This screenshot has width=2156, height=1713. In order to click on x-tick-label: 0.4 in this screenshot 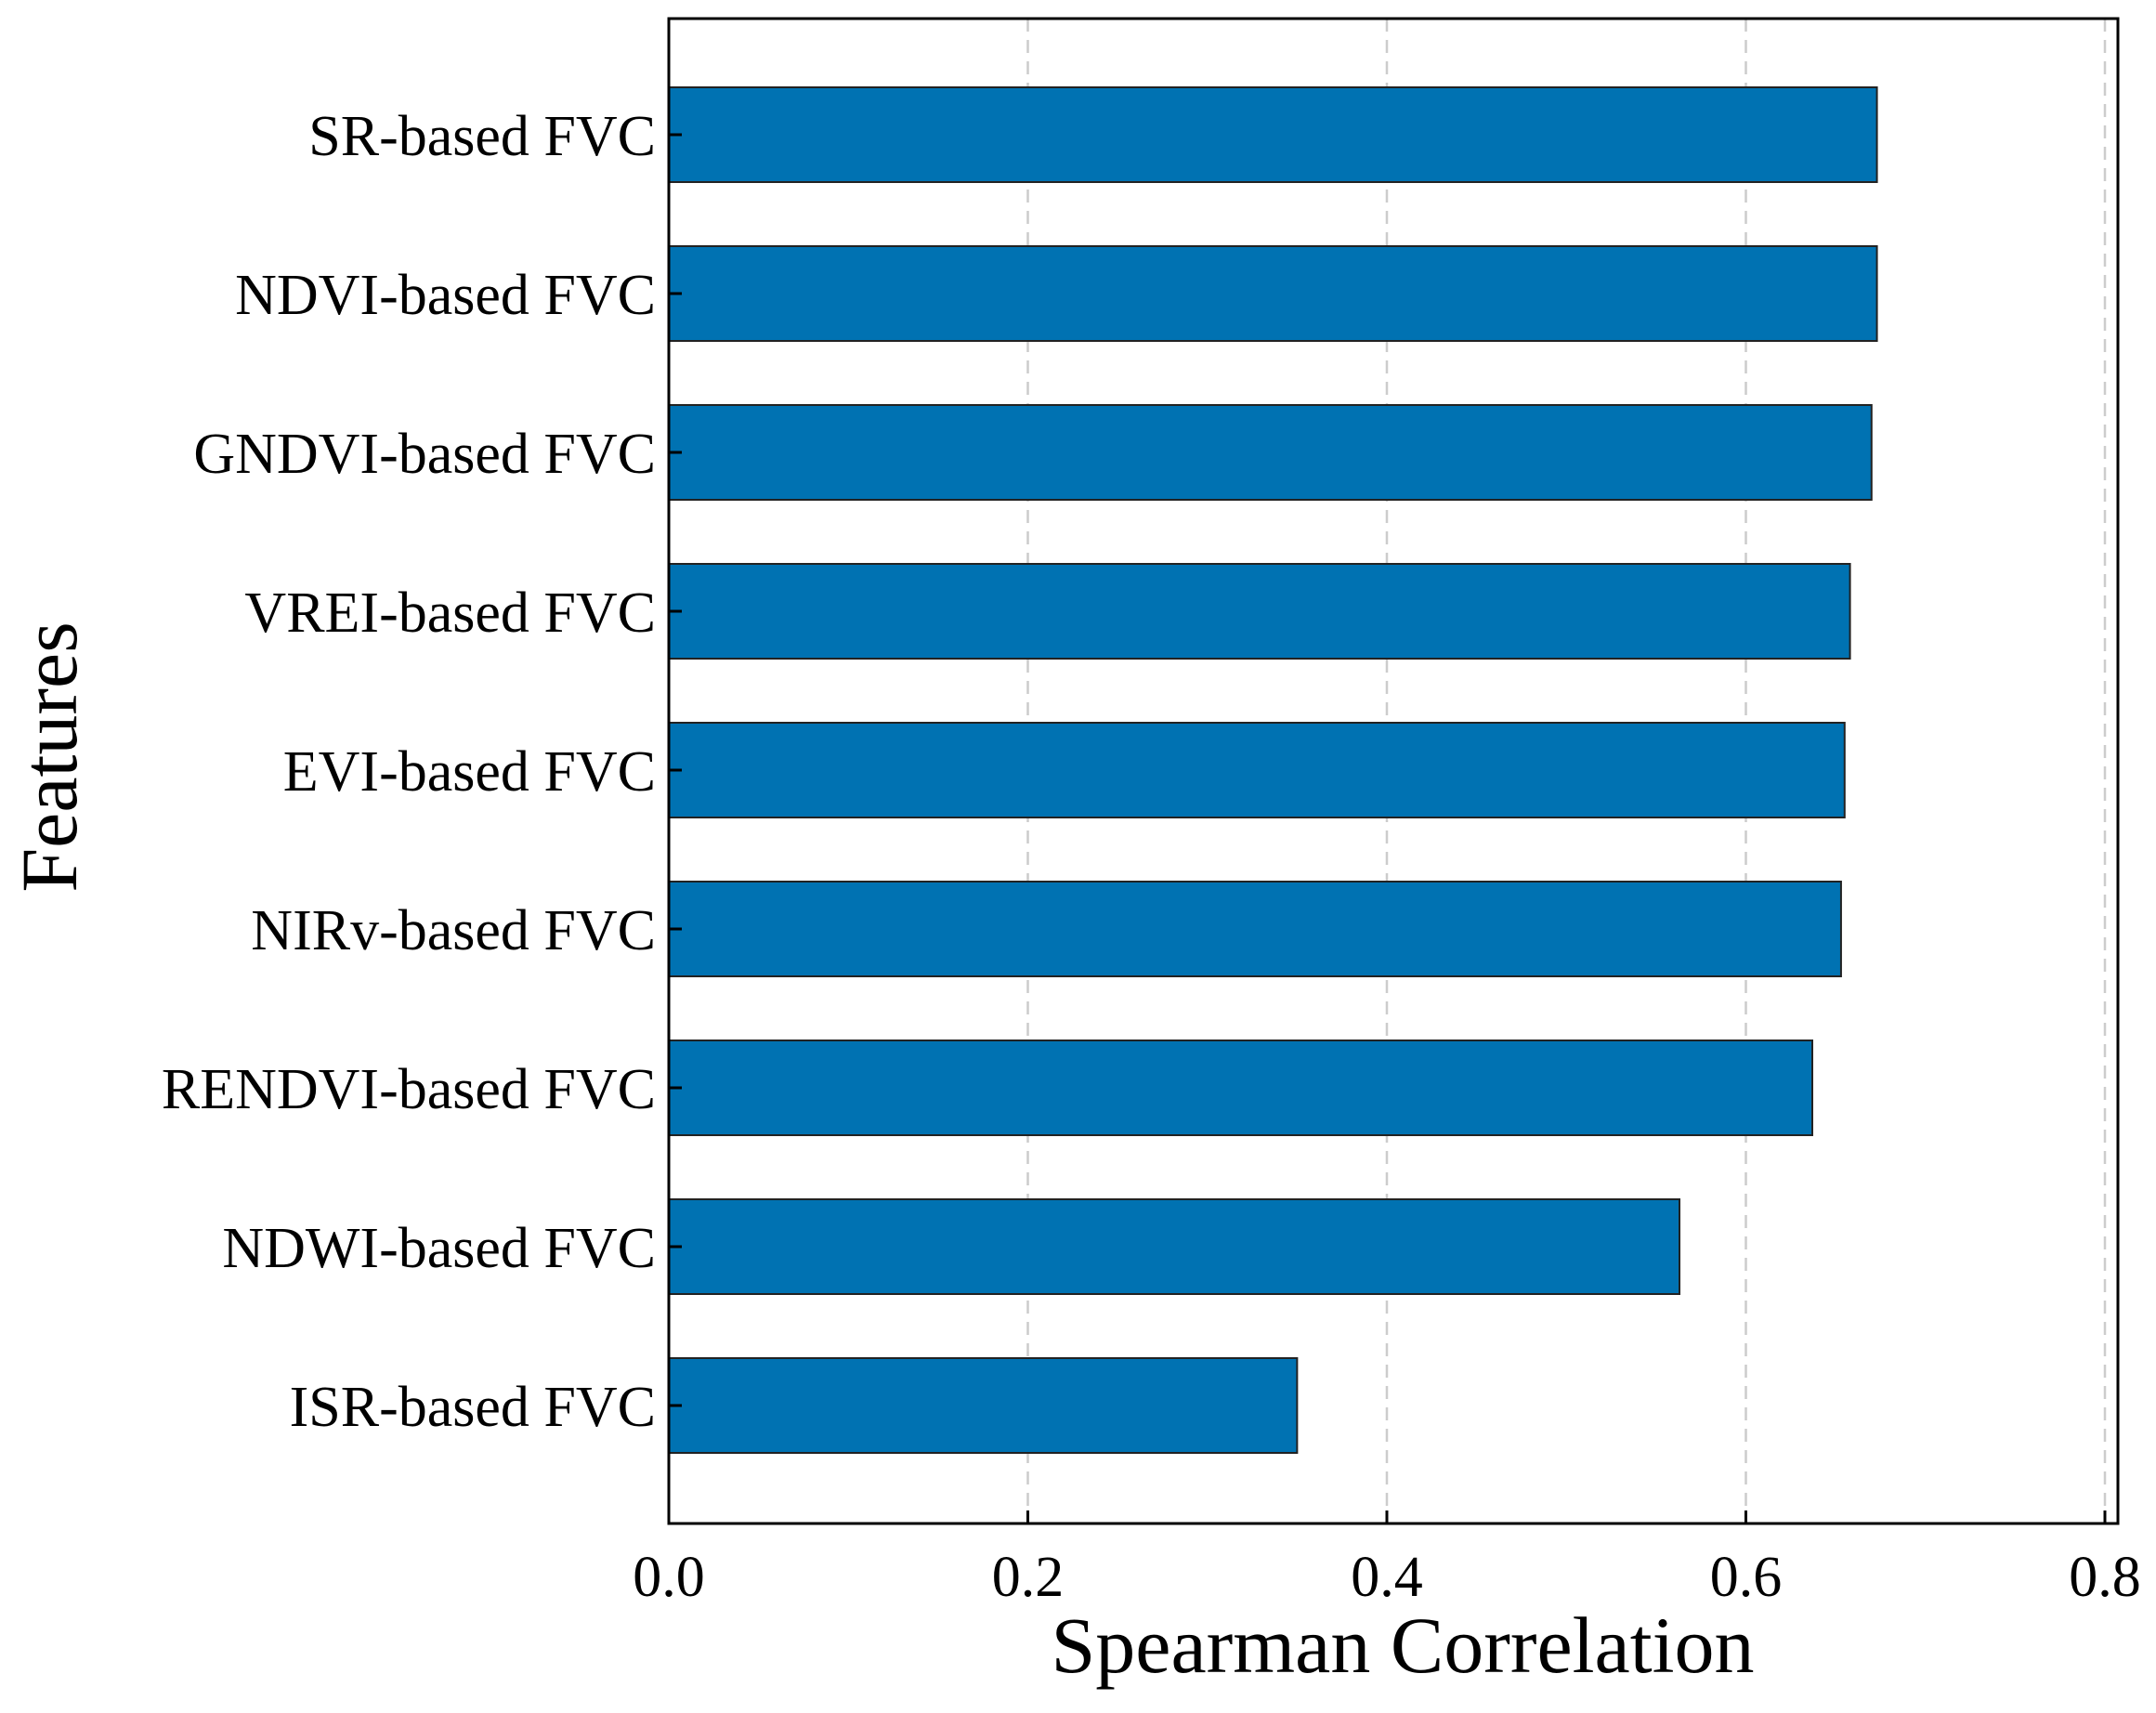, I will do `click(1387, 1578)`.